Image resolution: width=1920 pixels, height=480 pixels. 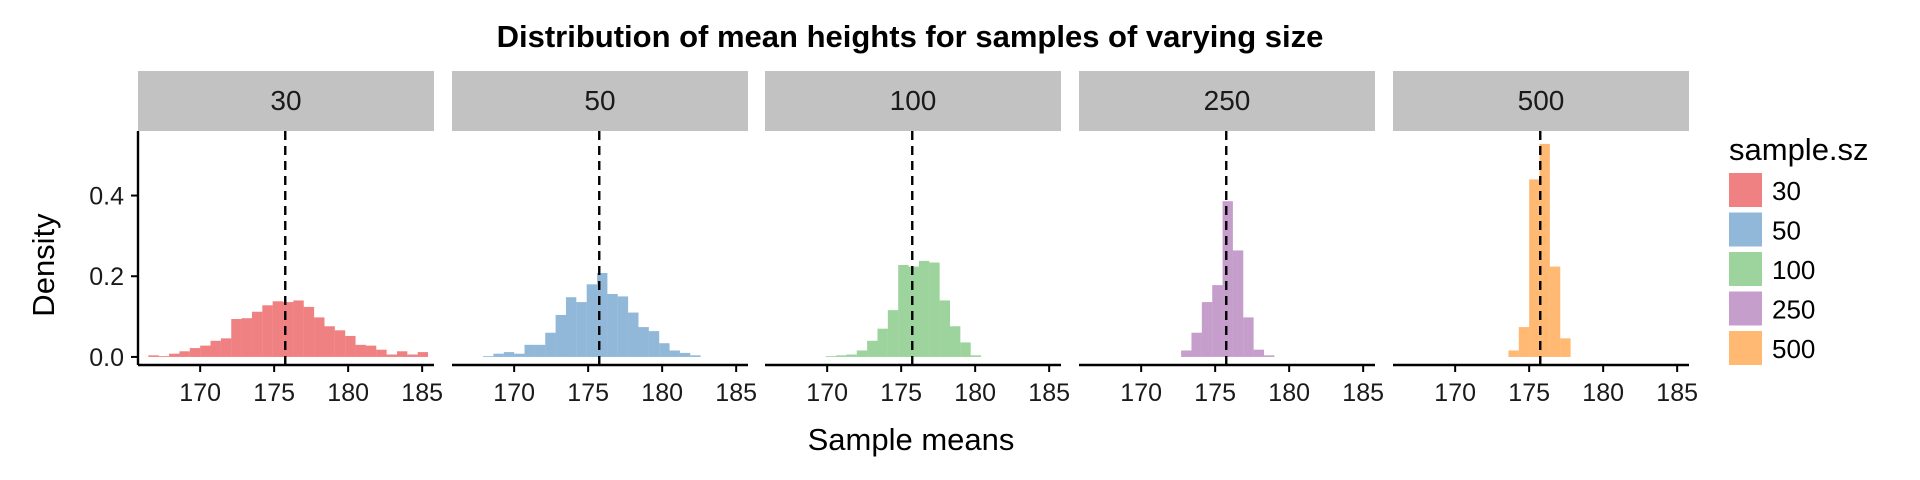 What do you see at coordinates (901, 393) in the screenshot?
I see `x-tick-label-100-1: 175` at bounding box center [901, 393].